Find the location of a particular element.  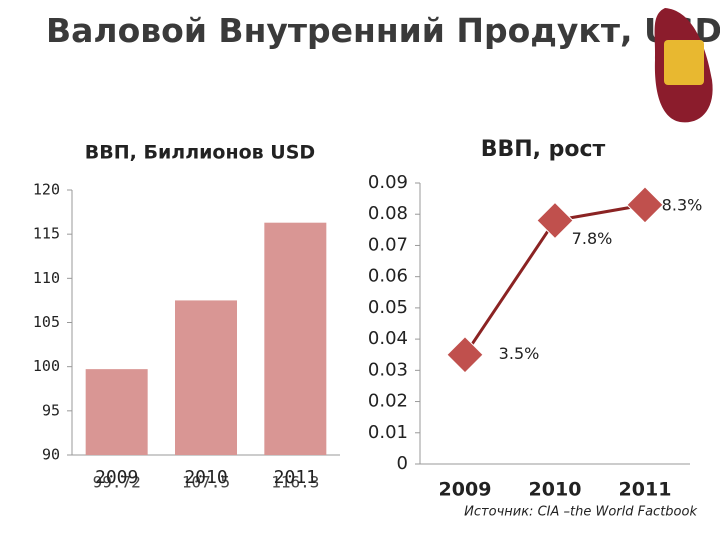

source-note: Источник: CIA –the World Factbook is located at coordinates (580, 512).